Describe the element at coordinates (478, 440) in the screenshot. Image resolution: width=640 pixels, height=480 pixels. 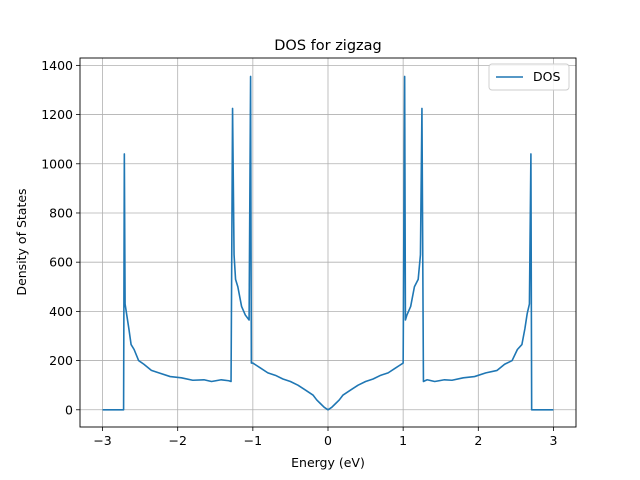
I see `x-tick-label: 2` at that location.